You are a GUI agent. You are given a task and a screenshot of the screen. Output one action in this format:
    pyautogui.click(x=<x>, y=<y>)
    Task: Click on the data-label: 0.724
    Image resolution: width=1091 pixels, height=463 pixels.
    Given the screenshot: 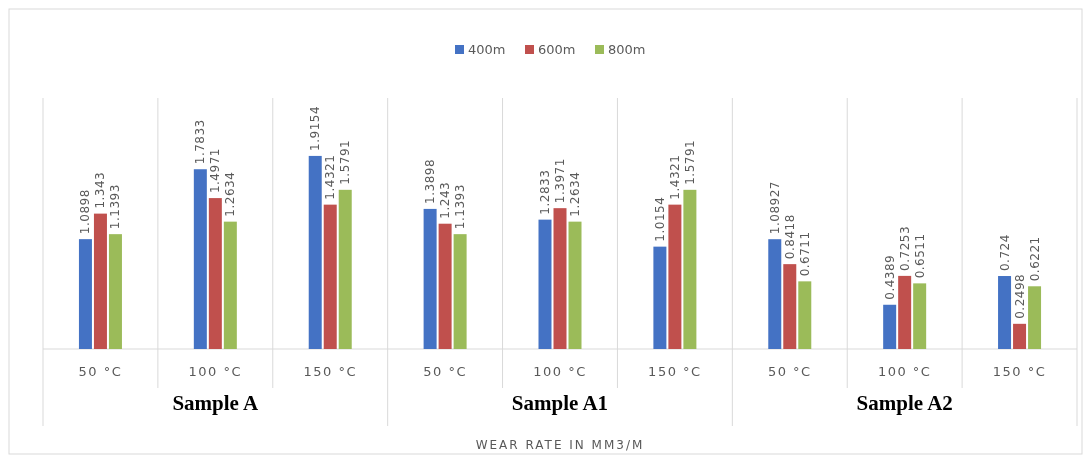 What is the action you would take?
    pyautogui.click(x=1004, y=253)
    